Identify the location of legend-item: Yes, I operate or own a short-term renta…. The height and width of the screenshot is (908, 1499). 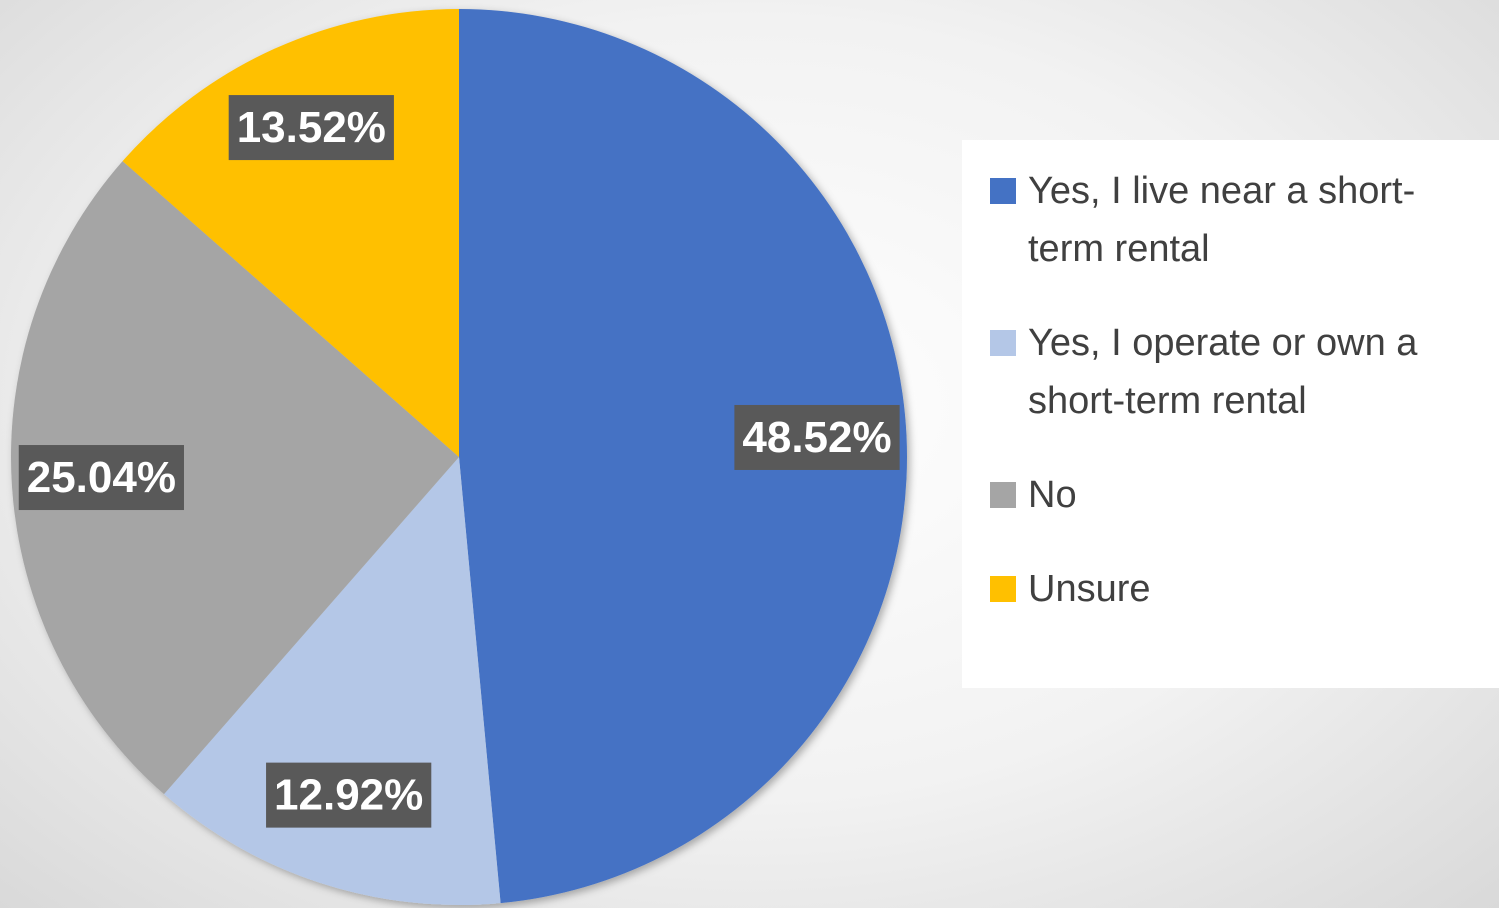
(1239, 372).